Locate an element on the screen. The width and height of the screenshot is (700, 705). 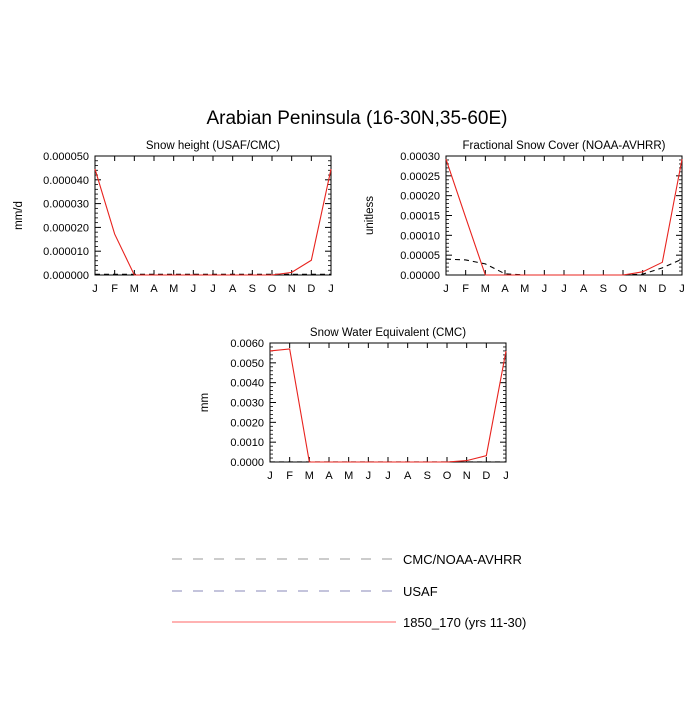
y-tick-label: 0.00025 is located at coordinates (420, 177).